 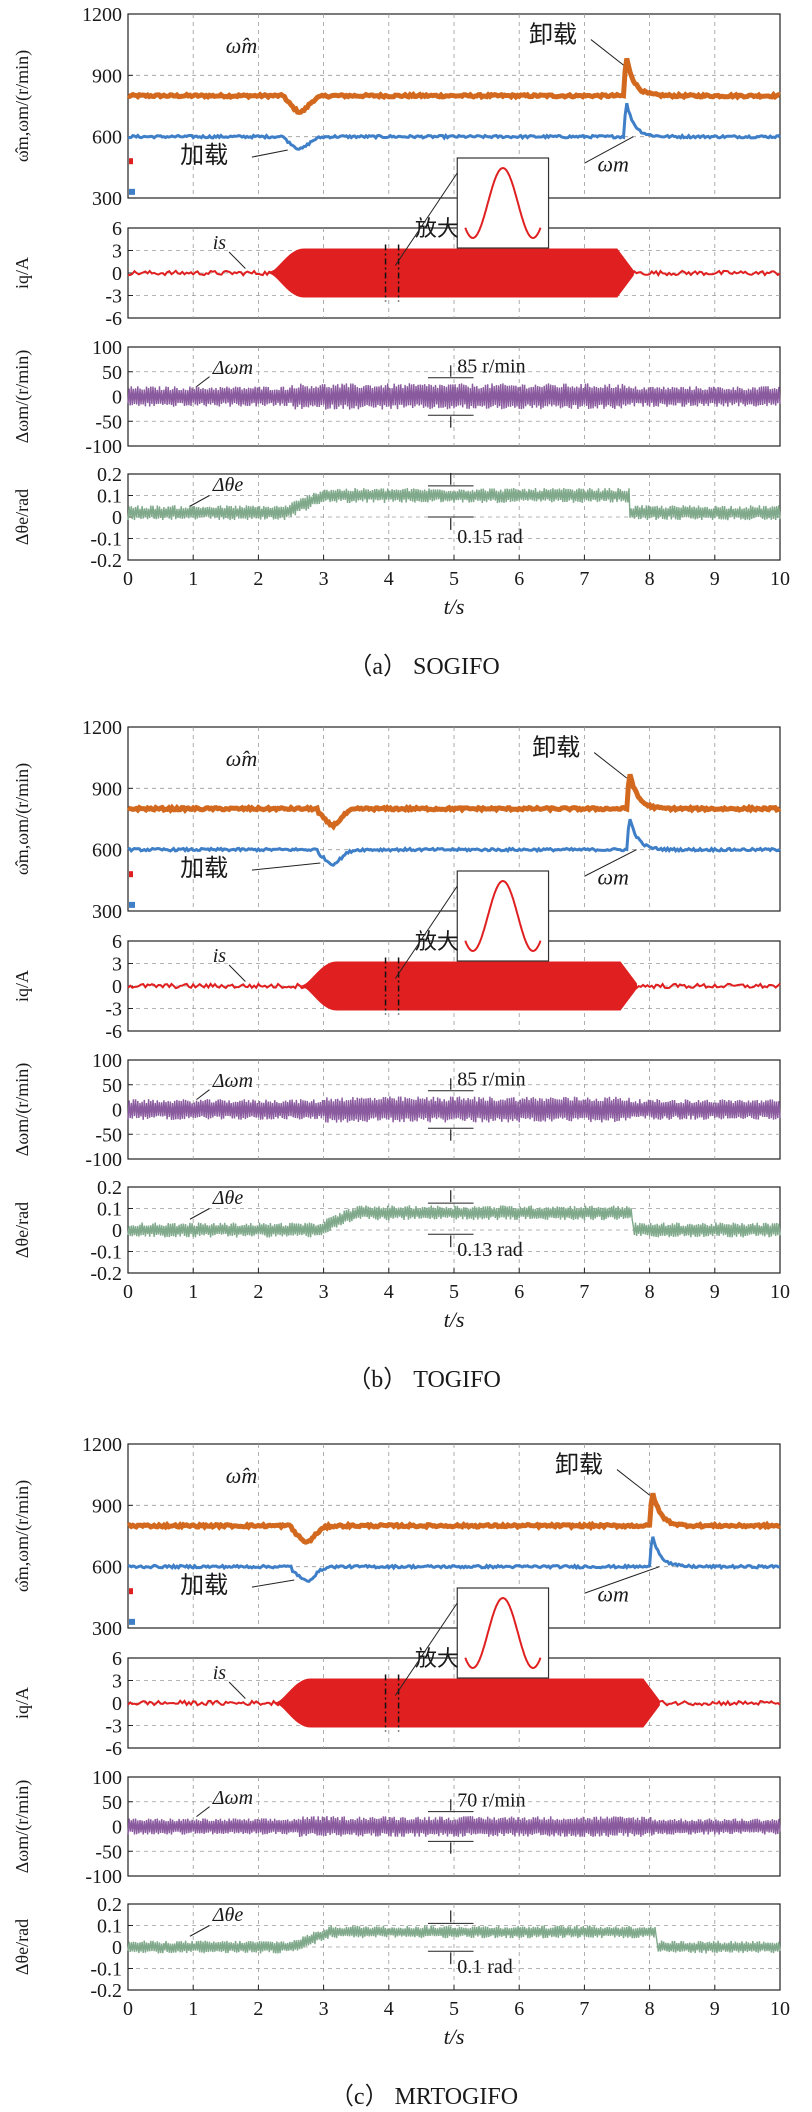 What do you see at coordinates (258, 1292) in the screenshot?
I see `x-tick-label: 2` at bounding box center [258, 1292].